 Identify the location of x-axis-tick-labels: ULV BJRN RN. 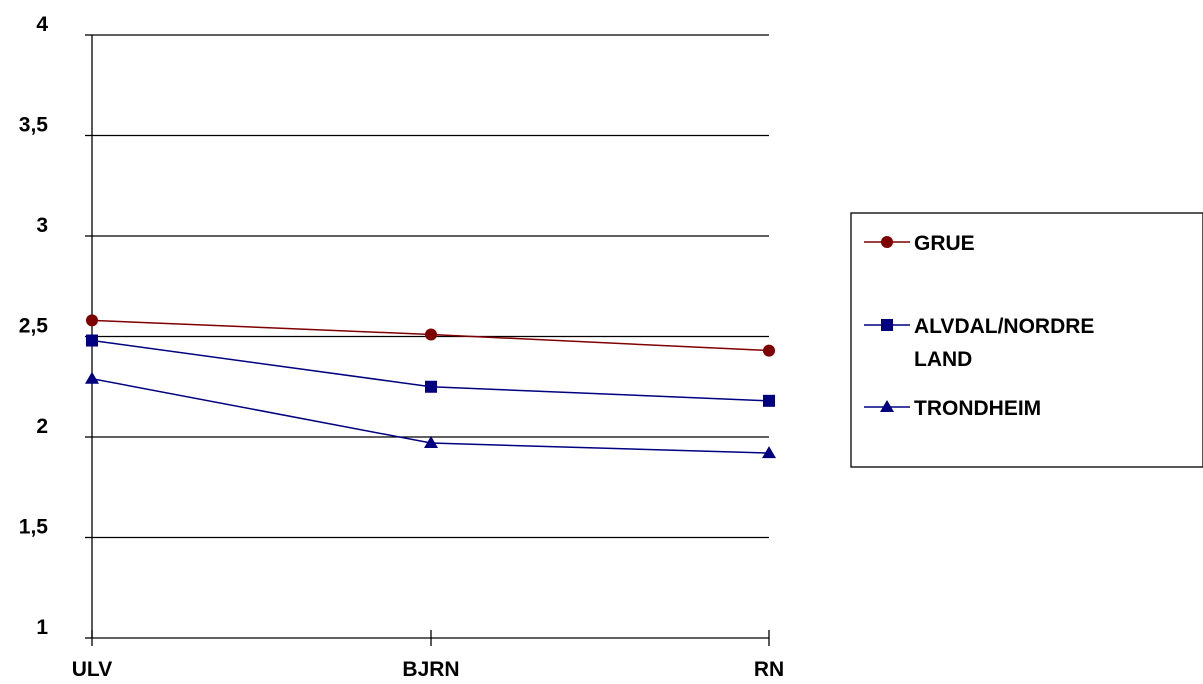
(428, 669).